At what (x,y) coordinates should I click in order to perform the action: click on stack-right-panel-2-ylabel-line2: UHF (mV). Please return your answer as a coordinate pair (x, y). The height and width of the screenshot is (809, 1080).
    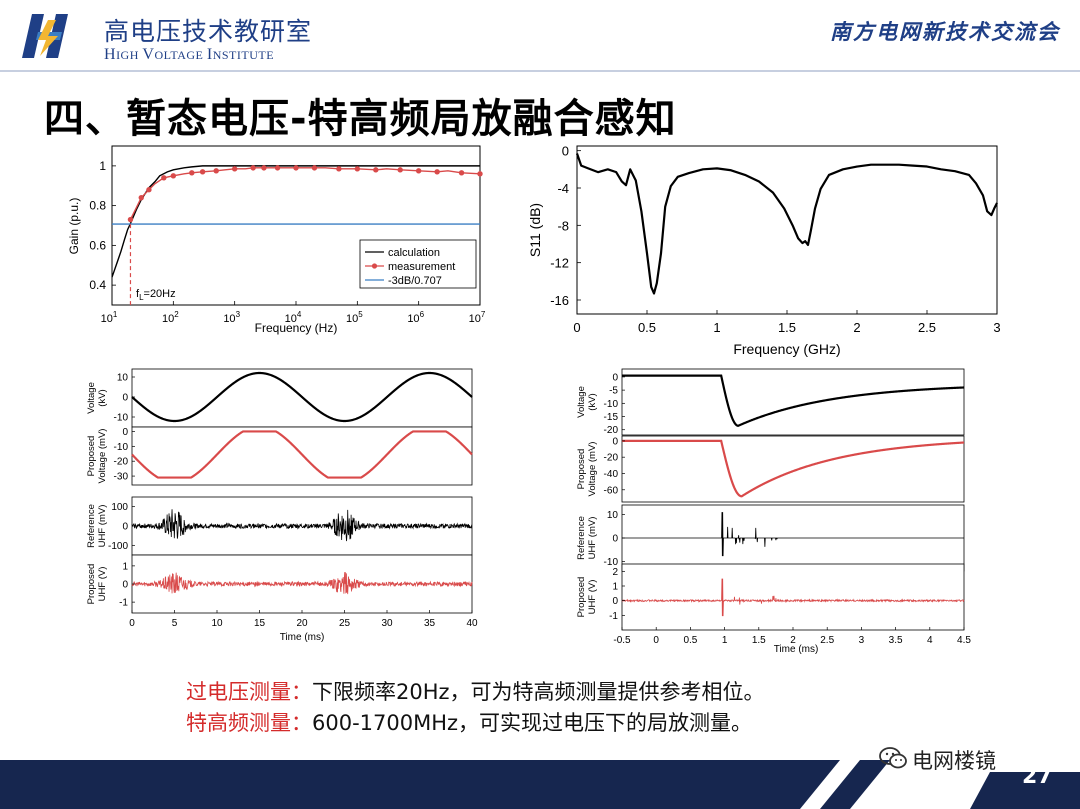
    Looking at the image, I should click on (592, 538).